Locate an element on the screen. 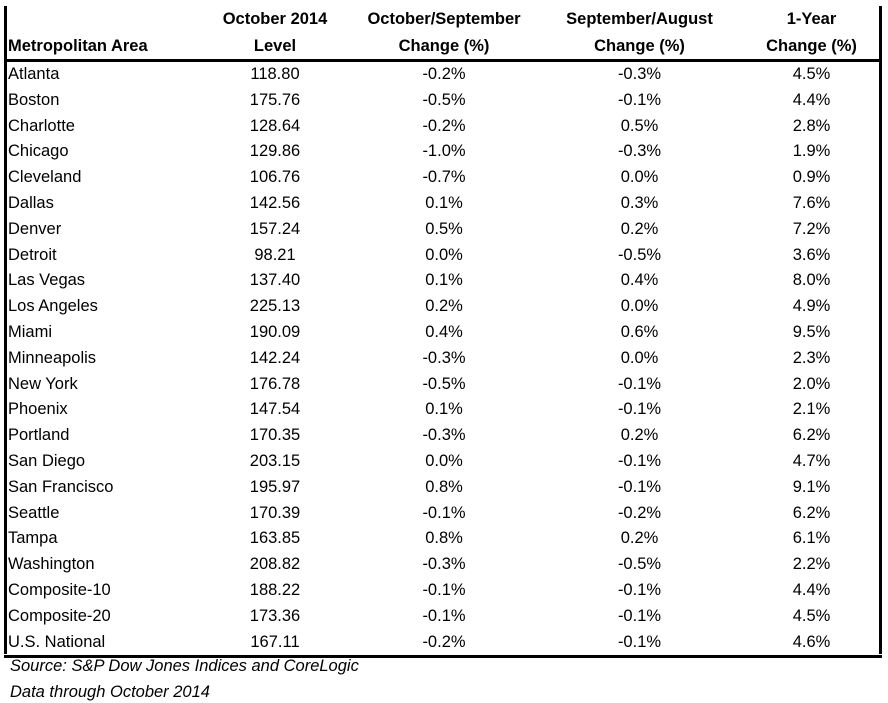 The width and height of the screenshot is (888, 703). level-value: 142.56 is located at coordinates (275, 202).